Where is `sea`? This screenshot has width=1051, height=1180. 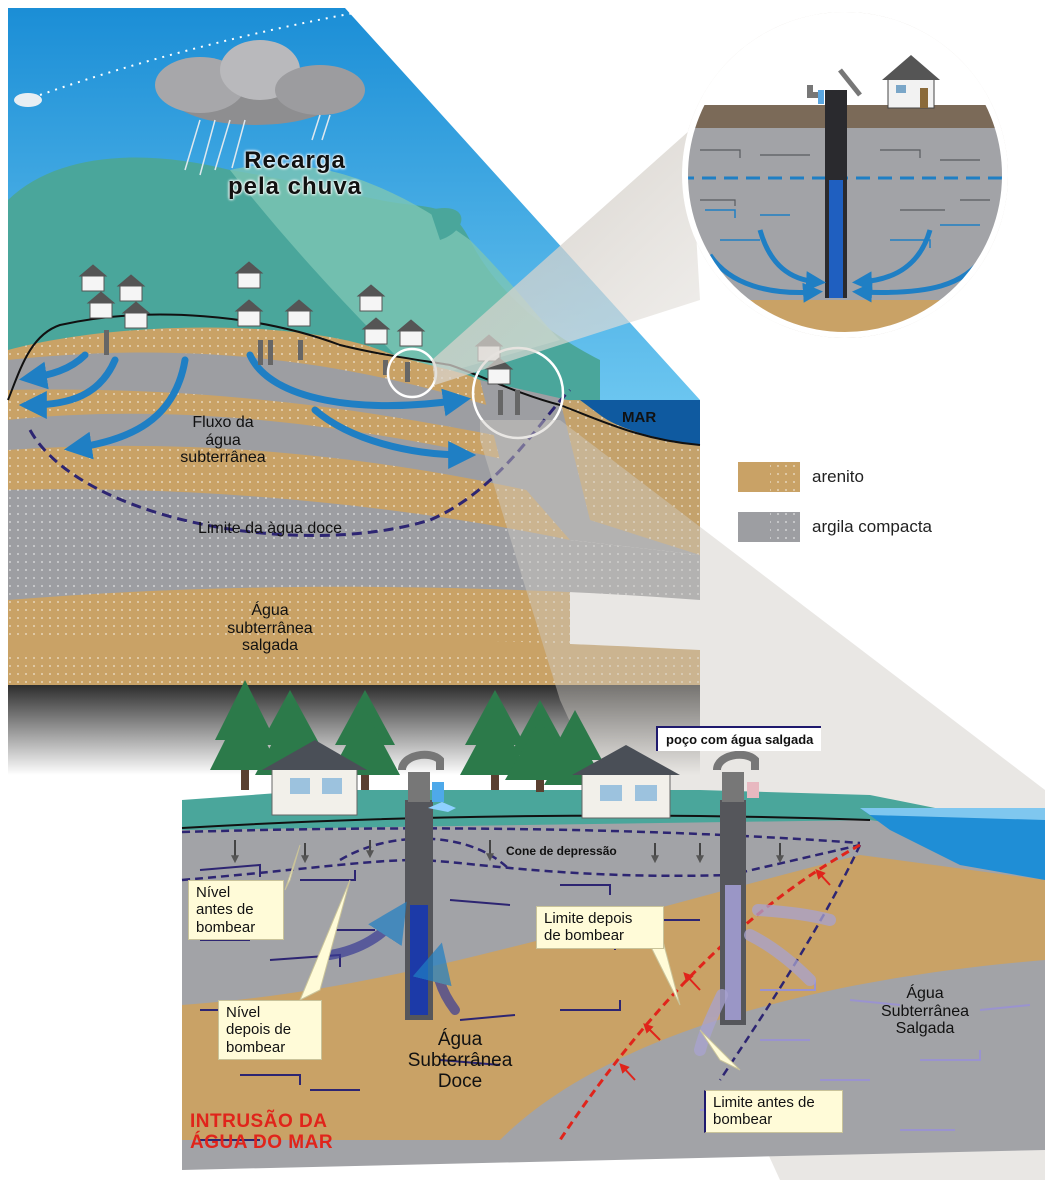 sea is located at coordinates (640, 422).